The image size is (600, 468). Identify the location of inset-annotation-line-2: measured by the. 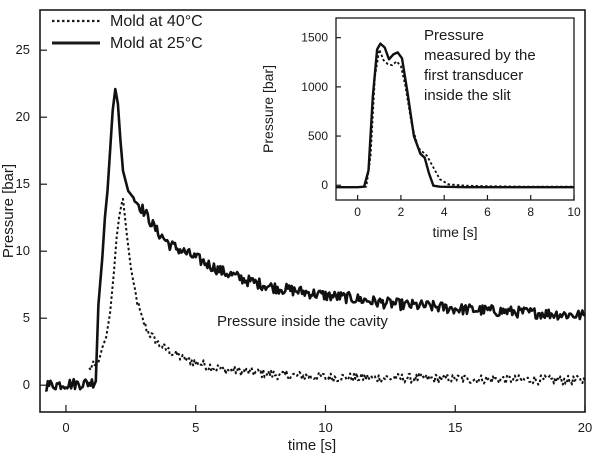
(480, 55).